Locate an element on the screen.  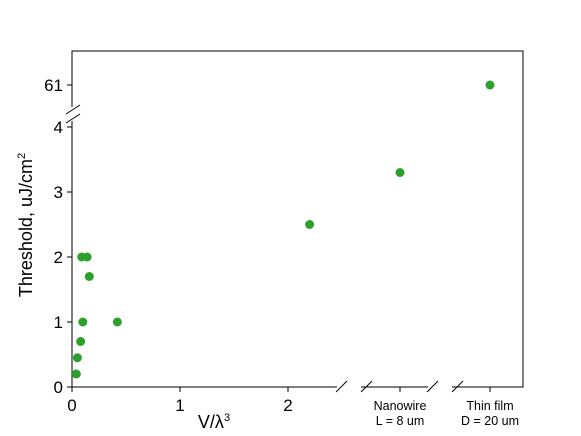
y-axis-break is located at coordinates (73, 114).